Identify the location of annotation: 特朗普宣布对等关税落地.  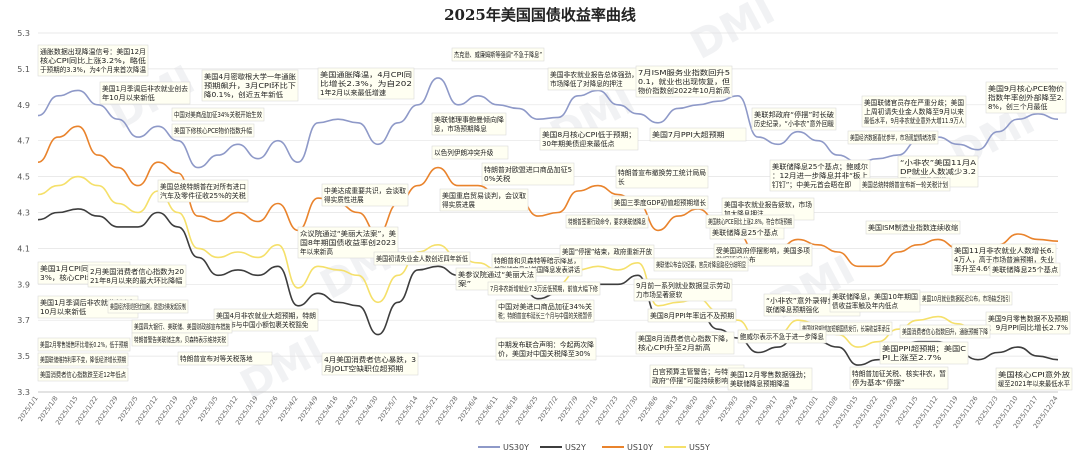
(225, 358).